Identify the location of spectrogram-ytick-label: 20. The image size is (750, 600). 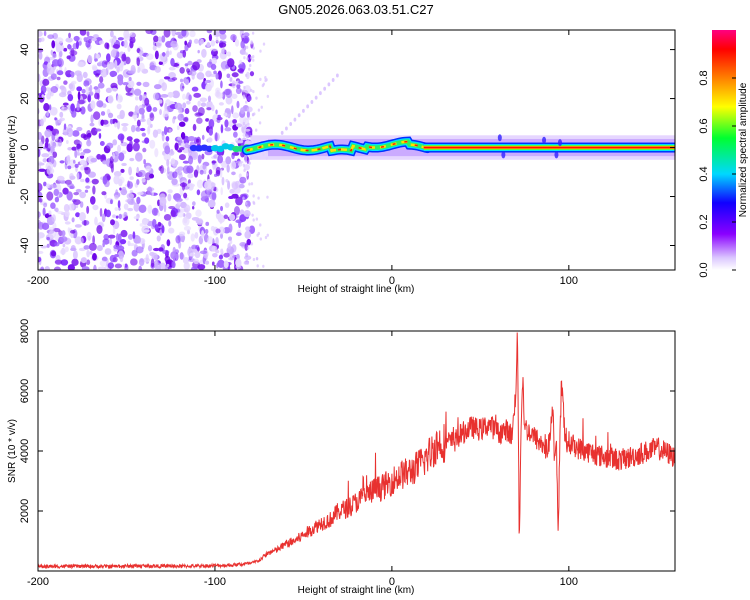
(25, 98).